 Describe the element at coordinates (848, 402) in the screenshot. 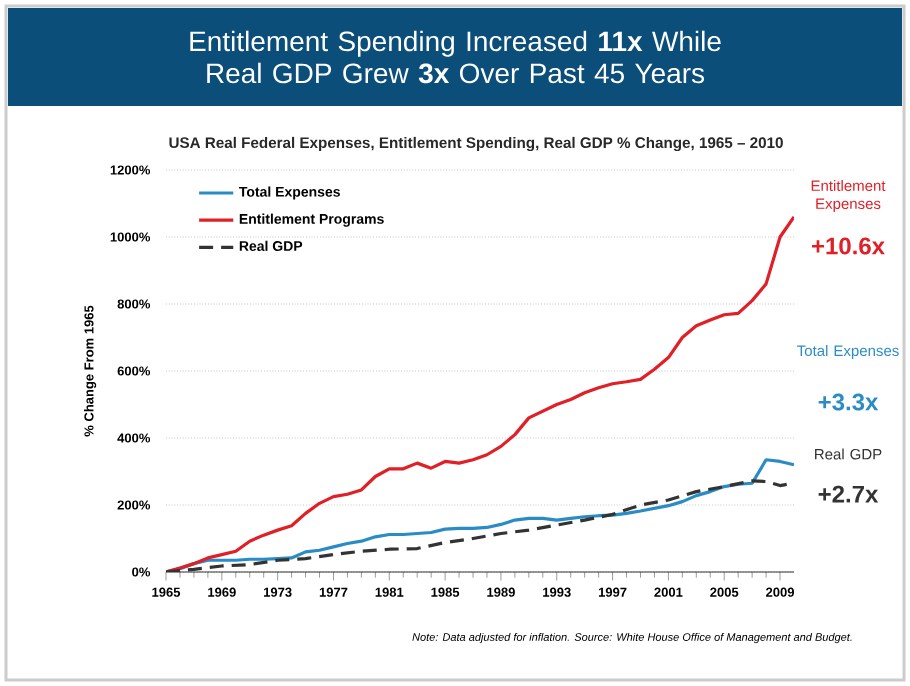

I see `text: +3.3x` at that location.